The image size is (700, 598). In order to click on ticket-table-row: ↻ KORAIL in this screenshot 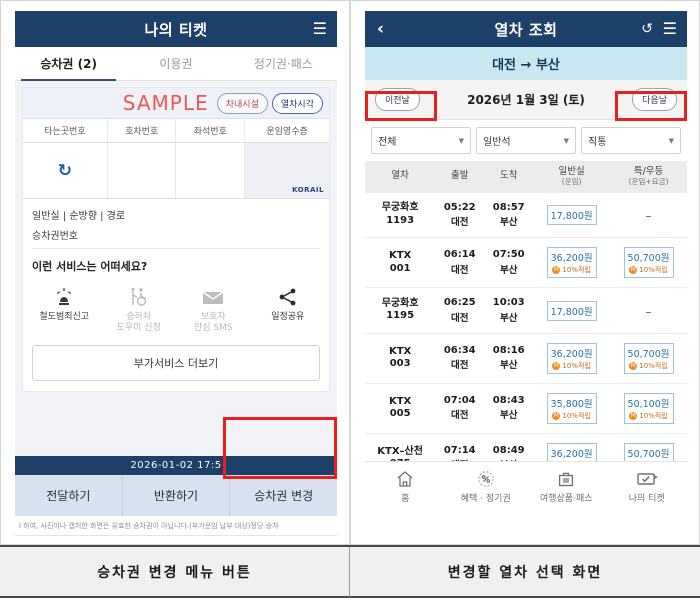, I will do `click(176, 170)`.